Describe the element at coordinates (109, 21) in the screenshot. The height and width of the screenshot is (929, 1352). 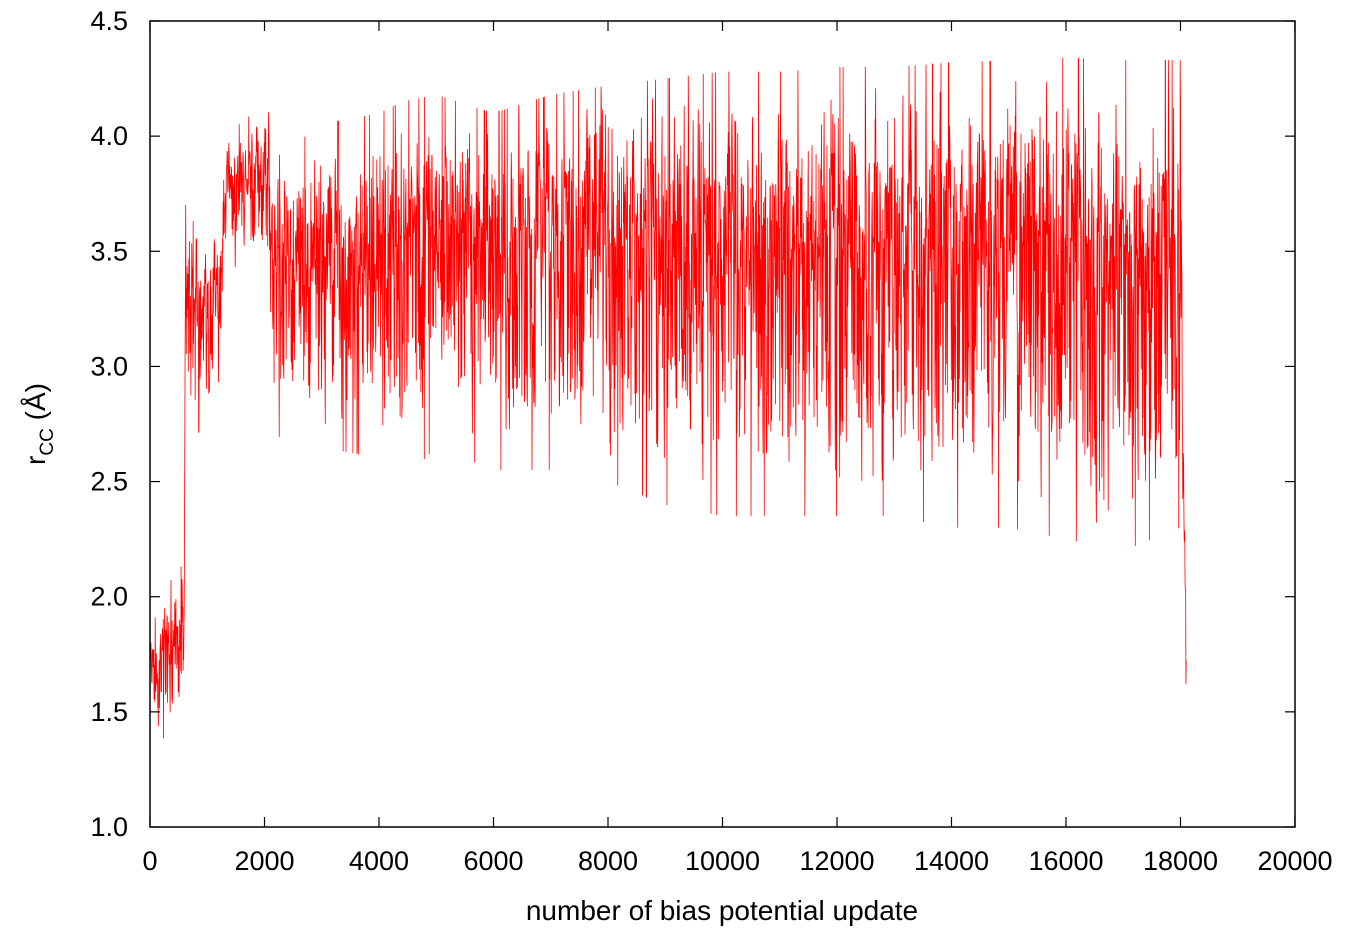
I see `y-tick-label: 4.5` at that location.